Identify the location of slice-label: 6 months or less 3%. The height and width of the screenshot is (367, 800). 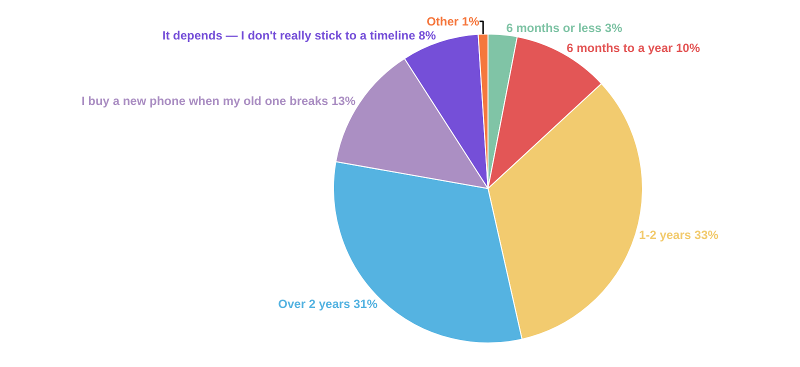
(564, 27).